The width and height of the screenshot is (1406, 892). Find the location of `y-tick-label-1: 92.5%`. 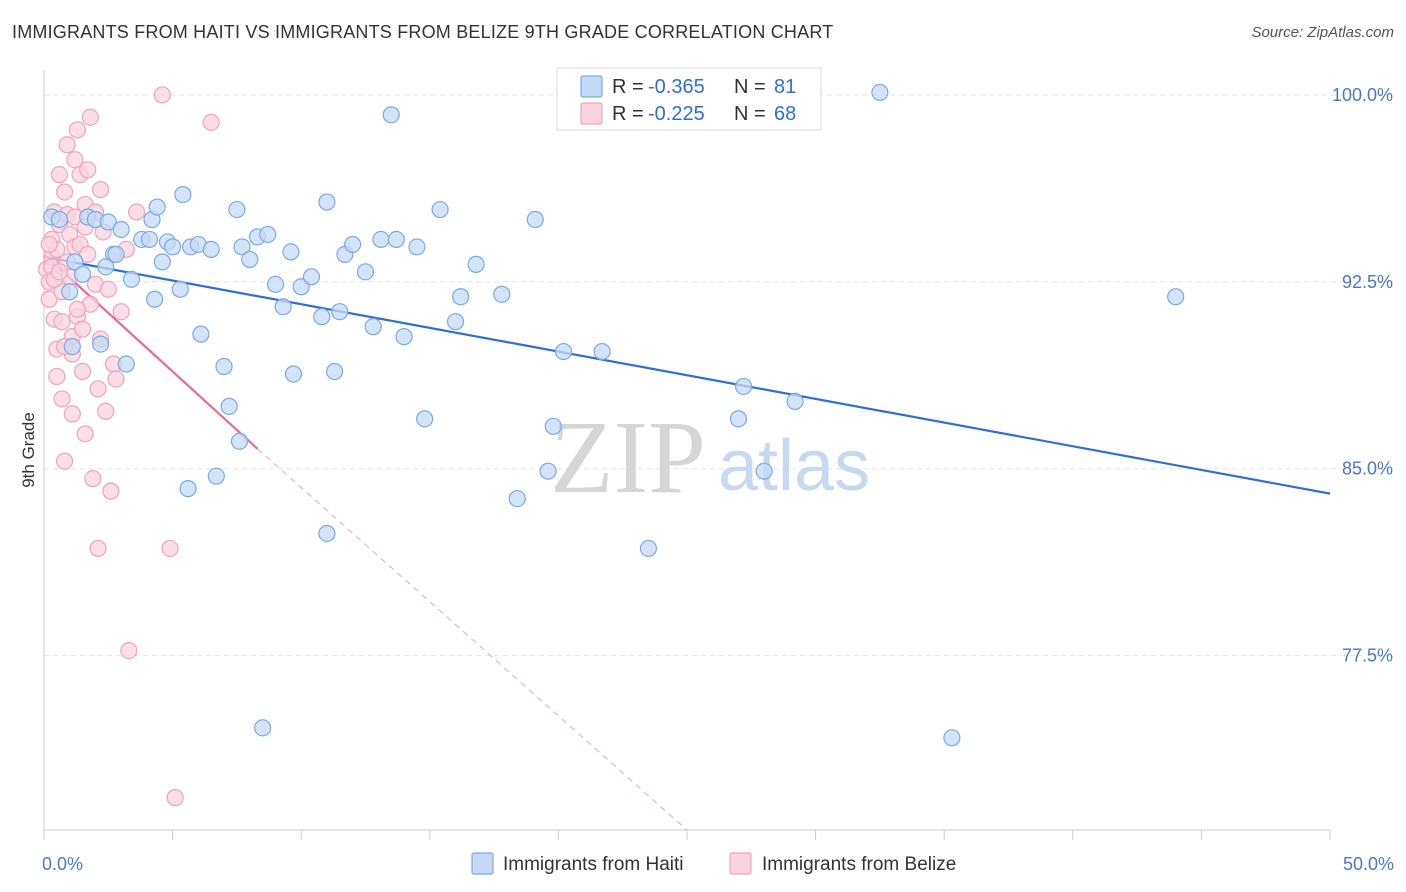

y-tick-label-1: 92.5% is located at coordinates (1367, 282).